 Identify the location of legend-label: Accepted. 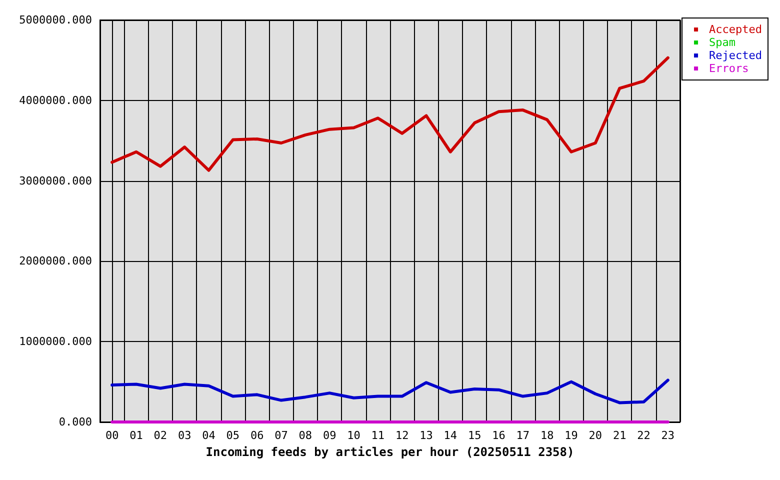
(735, 29).